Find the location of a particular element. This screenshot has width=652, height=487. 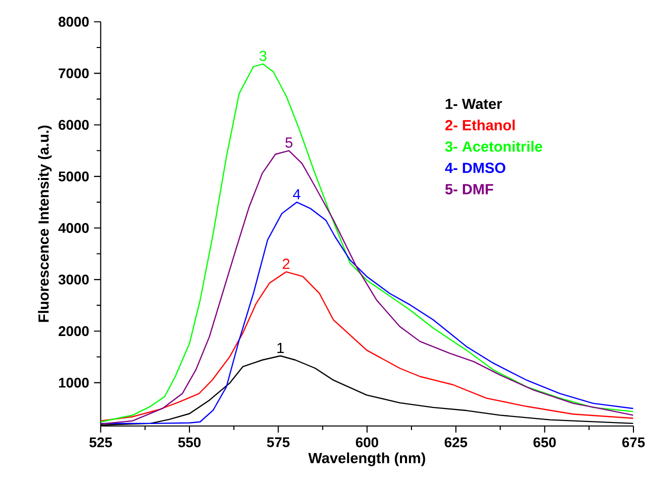

y-axis-title: Fluorescence Intensity (a.u.) is located at coordinates (45, 224).